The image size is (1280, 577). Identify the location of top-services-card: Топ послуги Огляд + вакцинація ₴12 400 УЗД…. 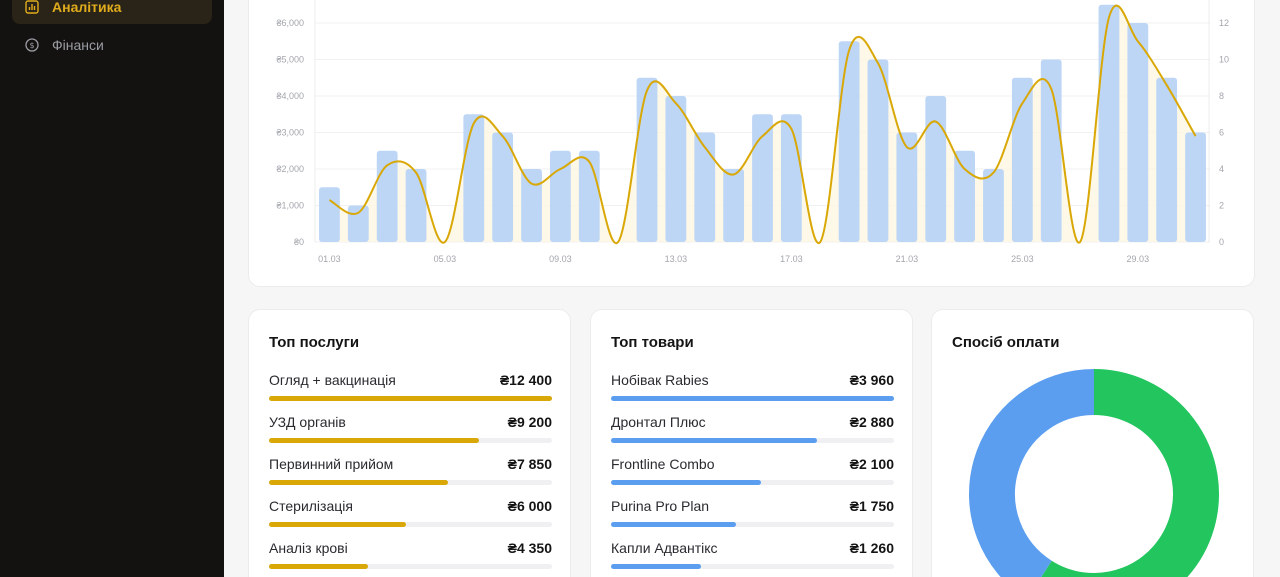
(409, 443).